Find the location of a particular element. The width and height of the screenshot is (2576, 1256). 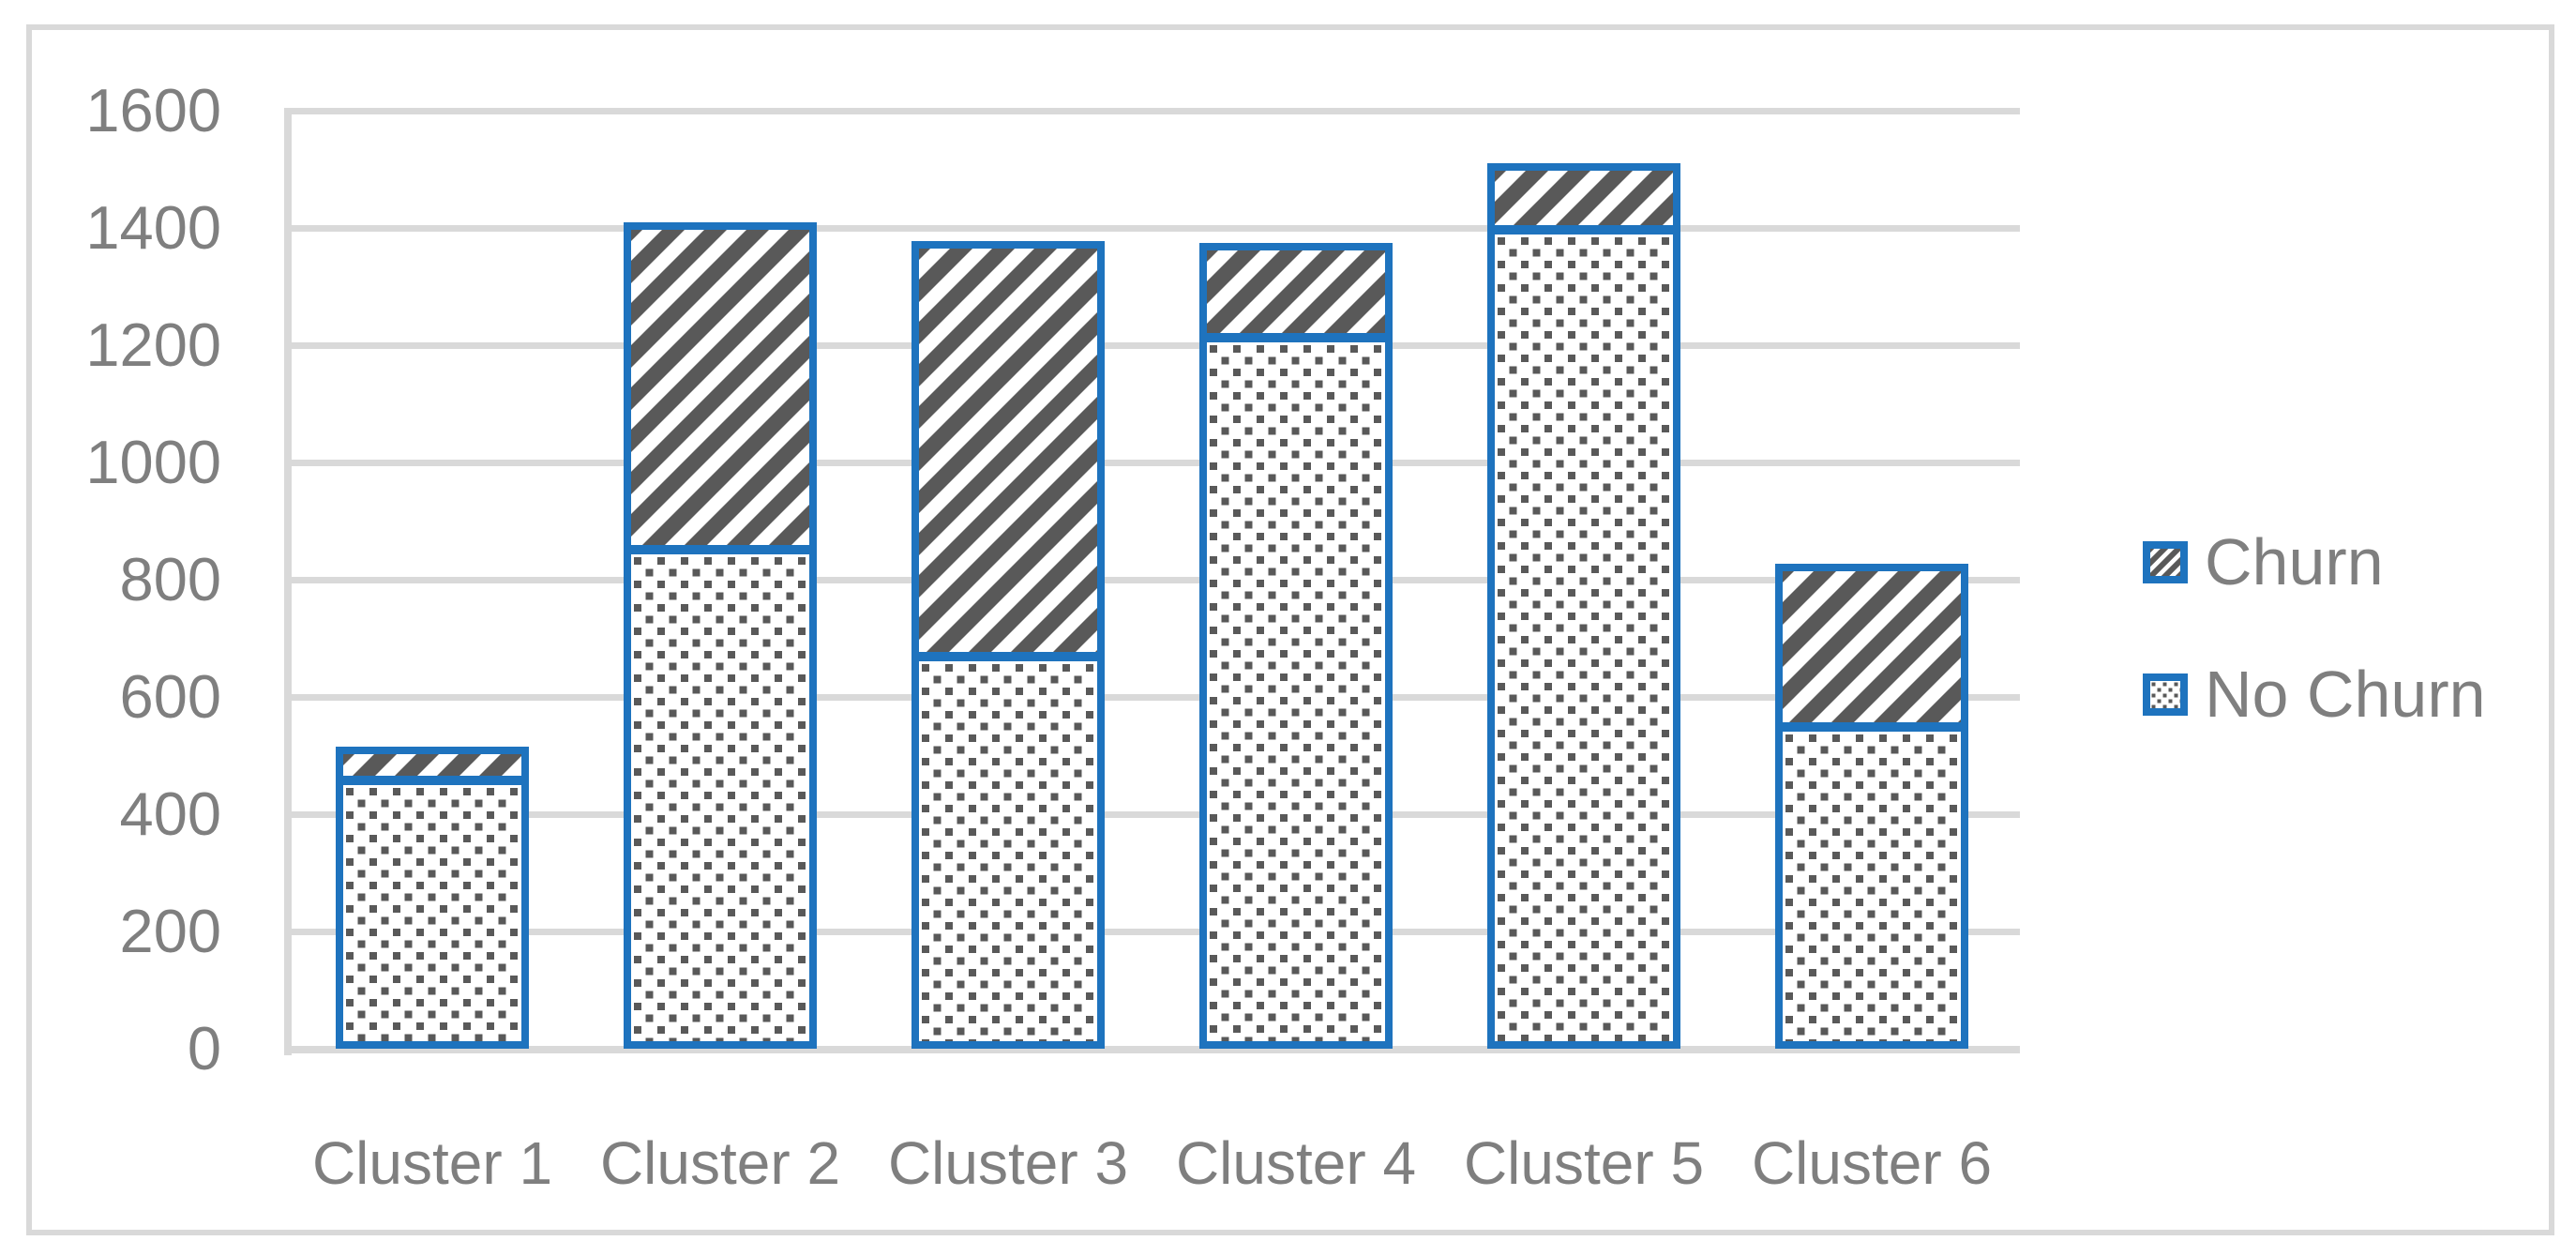

x-category-label-4: Cluster 4 is located at coordinates (1296, 1163).